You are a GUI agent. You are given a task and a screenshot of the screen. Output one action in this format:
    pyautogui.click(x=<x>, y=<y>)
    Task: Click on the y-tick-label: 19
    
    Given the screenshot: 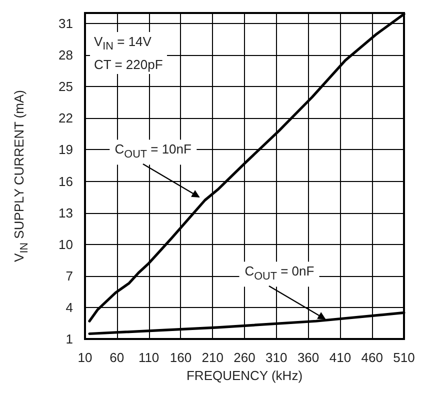 What is the action you would take?
    pyautogui.click(x=65, y=150)
    